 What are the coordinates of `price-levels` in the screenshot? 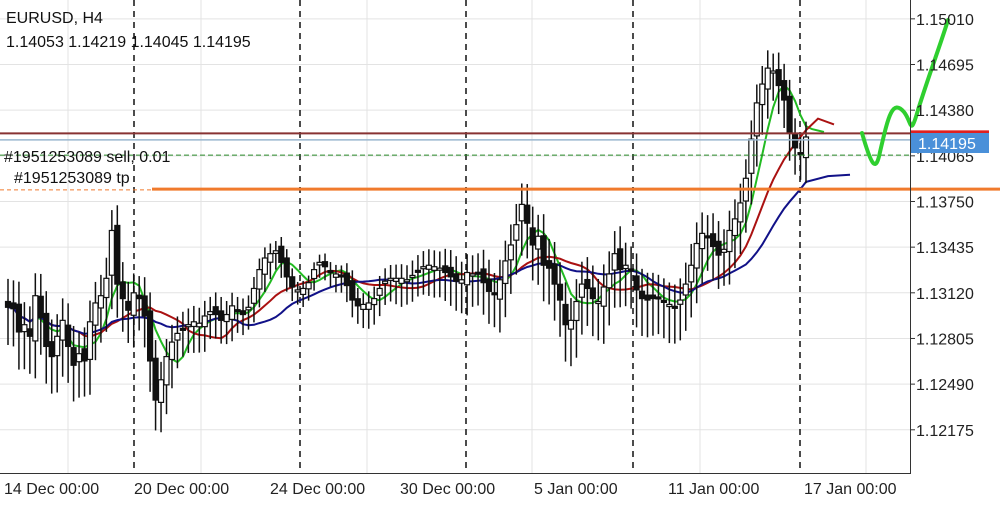 It's located at (500, 160).